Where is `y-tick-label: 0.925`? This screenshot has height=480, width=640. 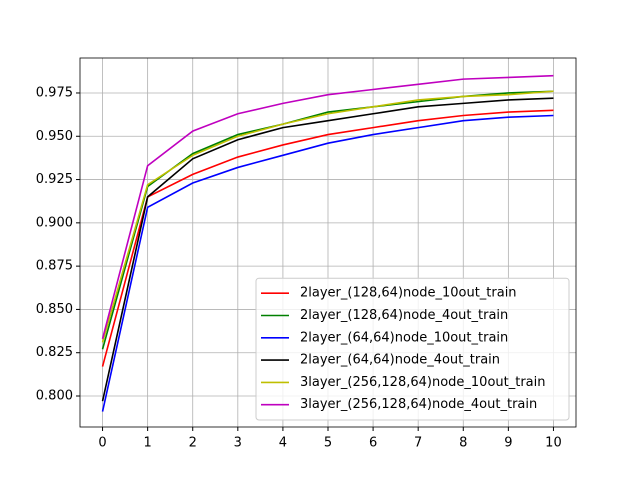 y-tick-label: 0.925 is located at coordinates (54, 179).